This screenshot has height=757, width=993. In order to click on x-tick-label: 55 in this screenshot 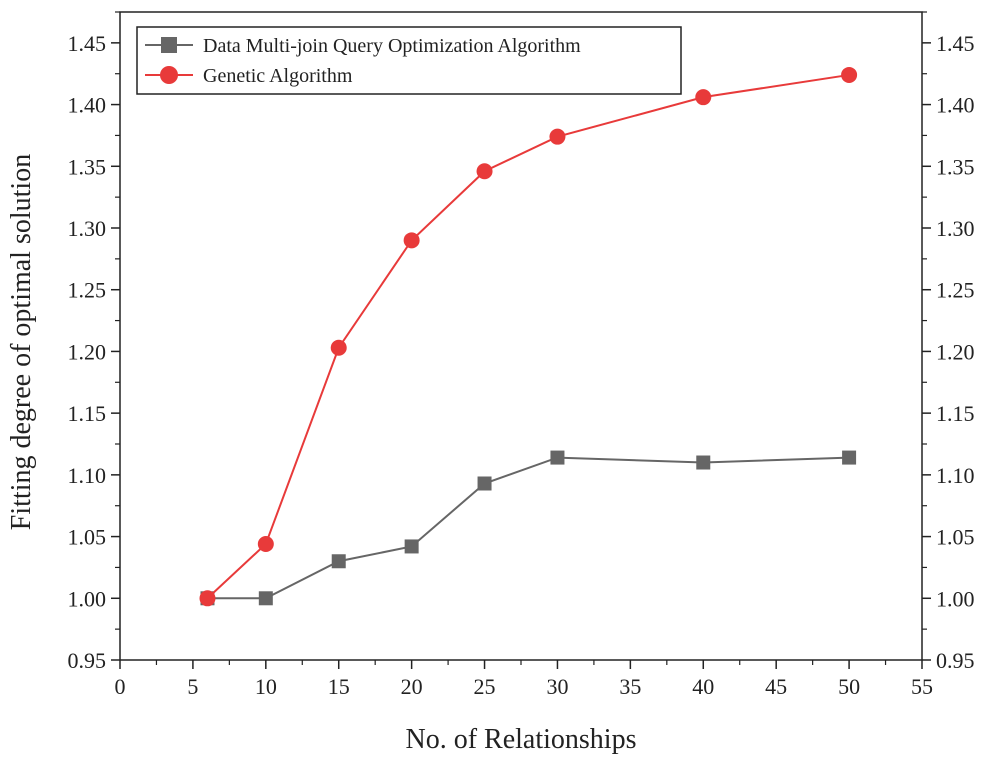, I will do `click(922, 686)`.